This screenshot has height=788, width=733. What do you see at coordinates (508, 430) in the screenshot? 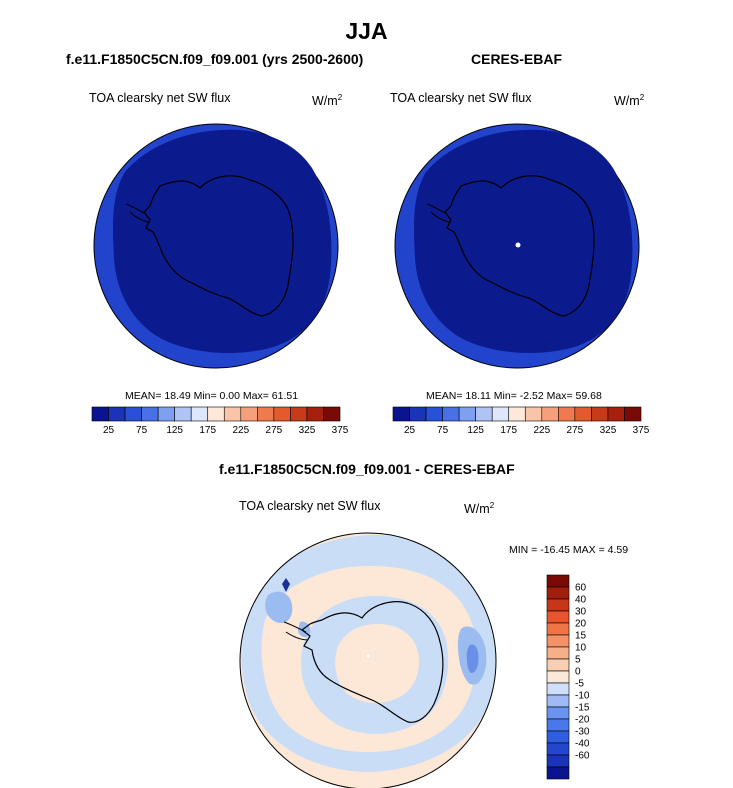
I see `right-colorbar-tick-label: 175` at bounding box center [508, 430].